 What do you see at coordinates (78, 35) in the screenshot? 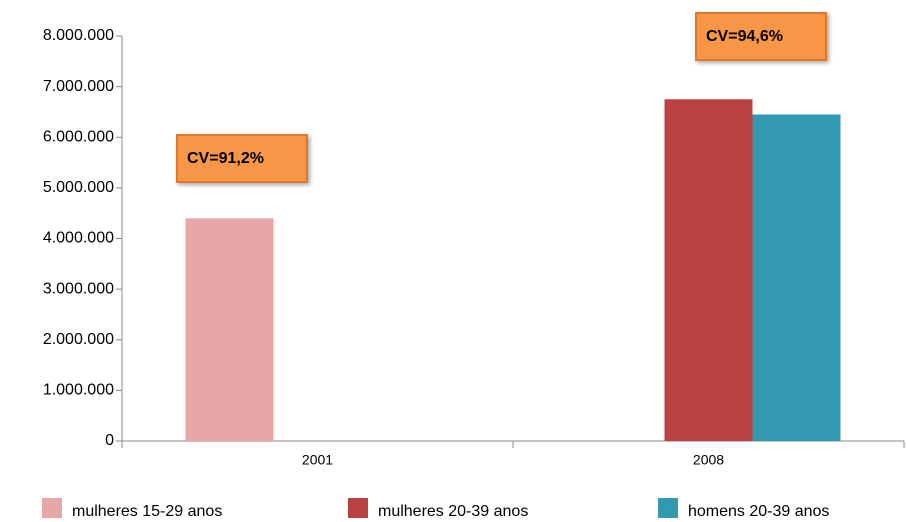
I see `y-tick-label: 8.000.000` at bounding box center [78, 35].